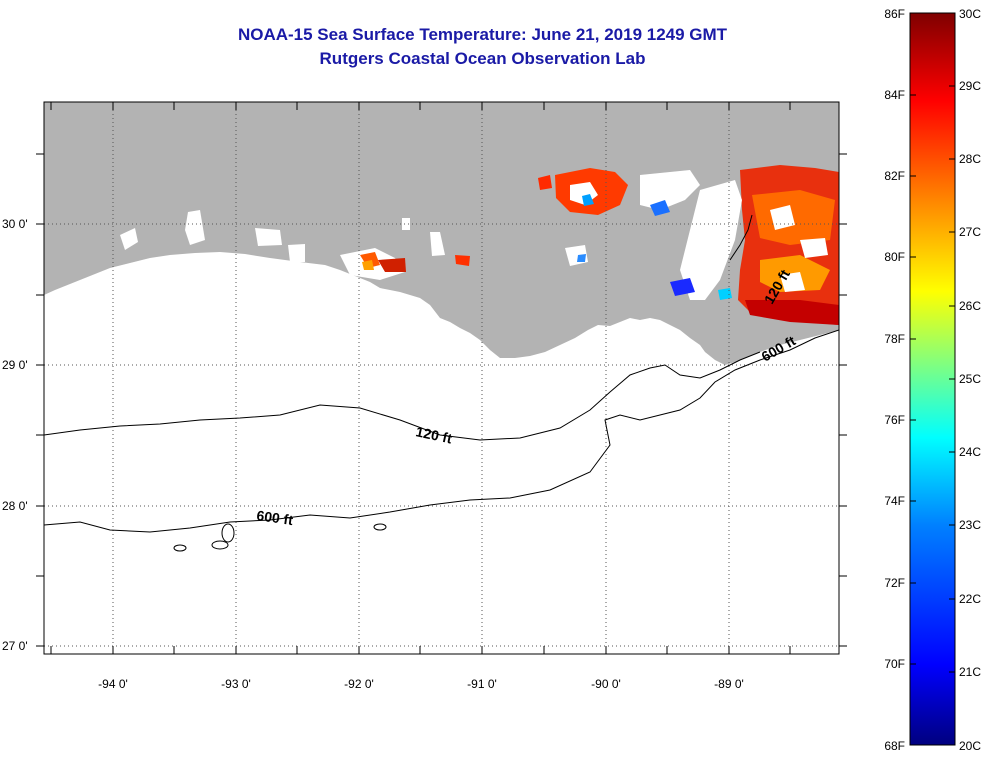  What do you see at coordinates (894, 420) in the screenshot?
I see `colorbar-f-label: 76F` at bounding box center [894, 420].